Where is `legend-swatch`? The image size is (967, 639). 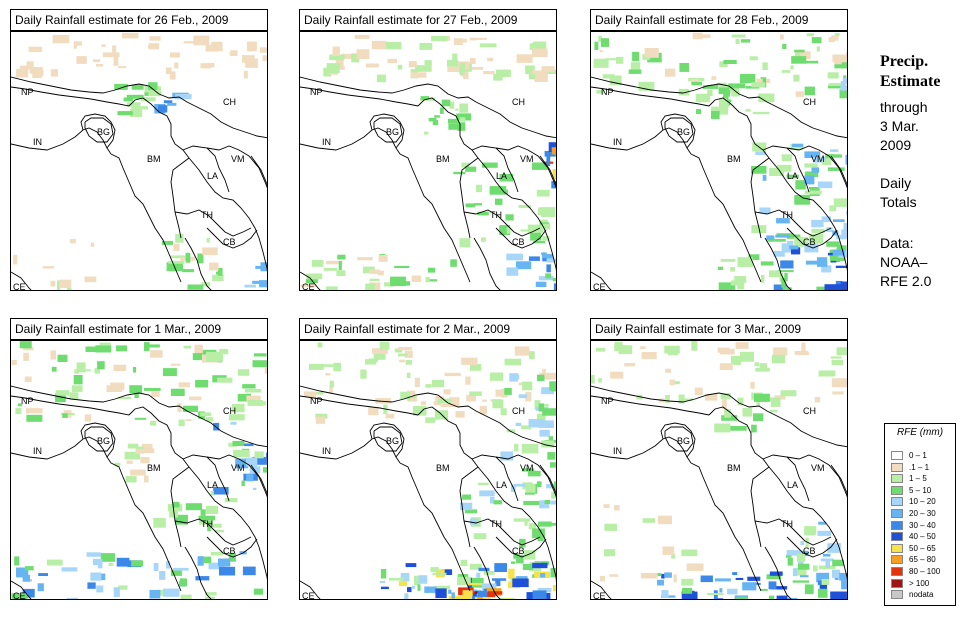 legend-swatch is located at coordinates (897, 513).